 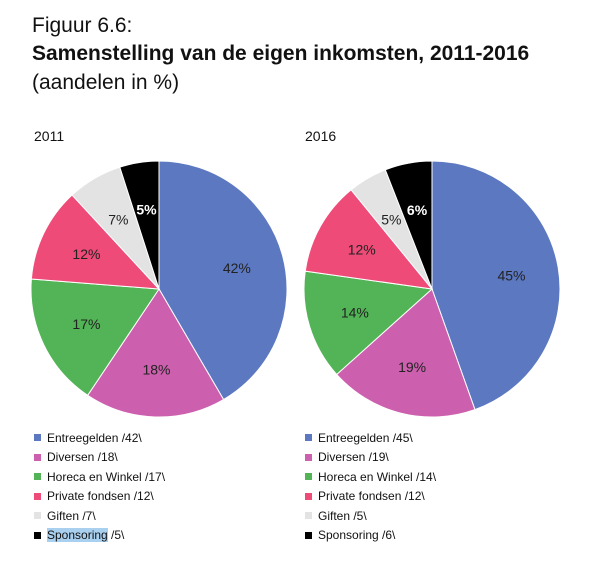 I want to click on legend-label: Giften /7\, so click(x=71, y=515).